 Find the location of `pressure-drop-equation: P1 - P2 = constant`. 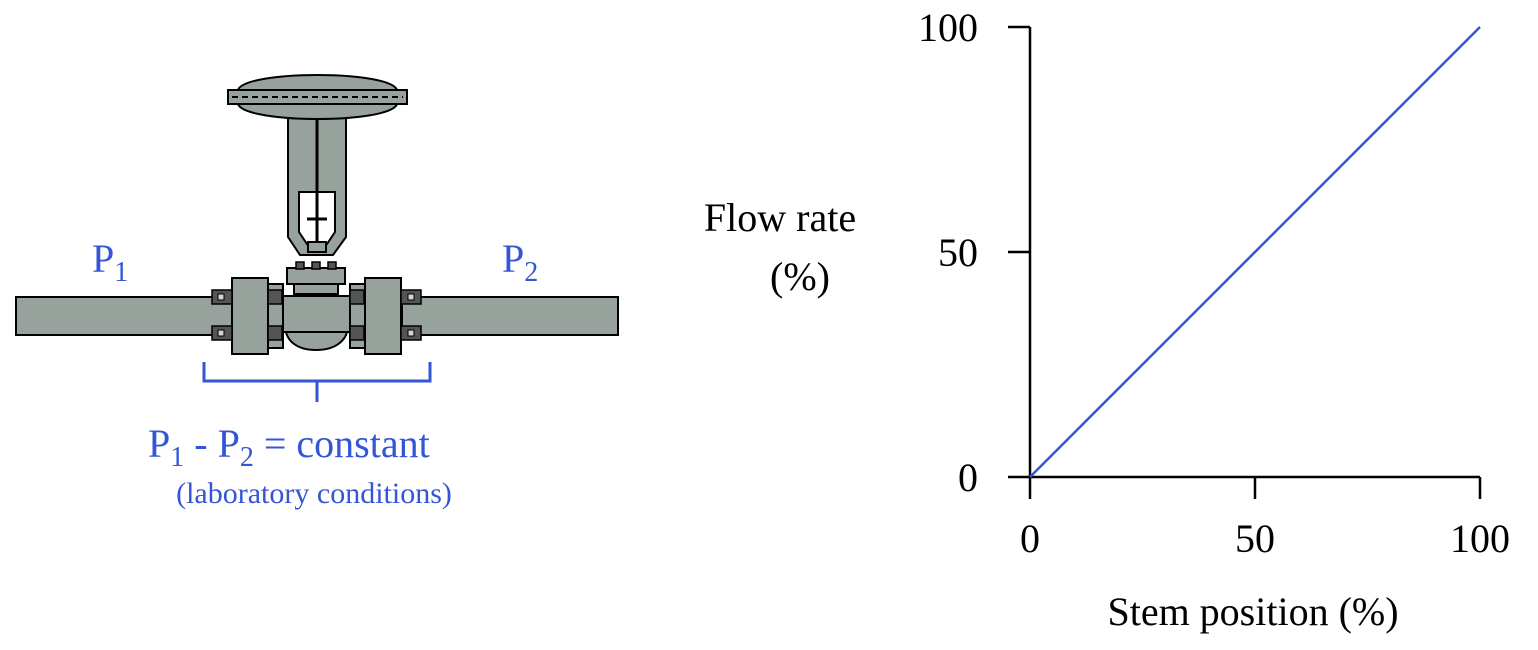

pressure-drop-equation: P1 - P2 = constant is located at coordinates (289, 447).